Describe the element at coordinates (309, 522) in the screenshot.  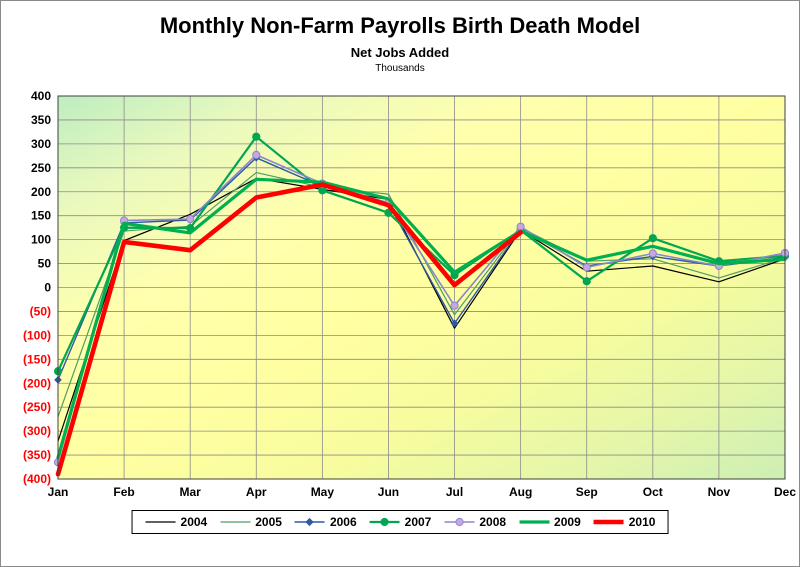
I see `legend-line-sample-2006` at that location.